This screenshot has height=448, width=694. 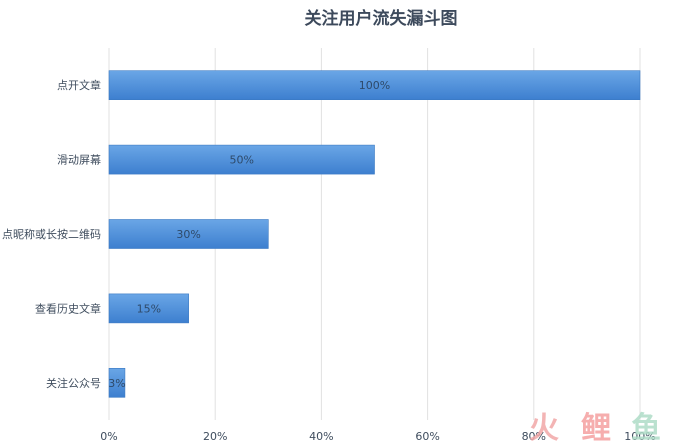 I want to click on watermark-char: 鲤, so click(x=596, y=428).